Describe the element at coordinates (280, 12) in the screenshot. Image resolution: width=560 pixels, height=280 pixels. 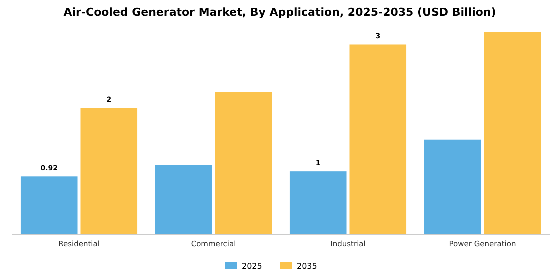
I see `chart-title: Air-Cooled Generator Market, By Application, 2025-2035 (USD Billion)` at that location.